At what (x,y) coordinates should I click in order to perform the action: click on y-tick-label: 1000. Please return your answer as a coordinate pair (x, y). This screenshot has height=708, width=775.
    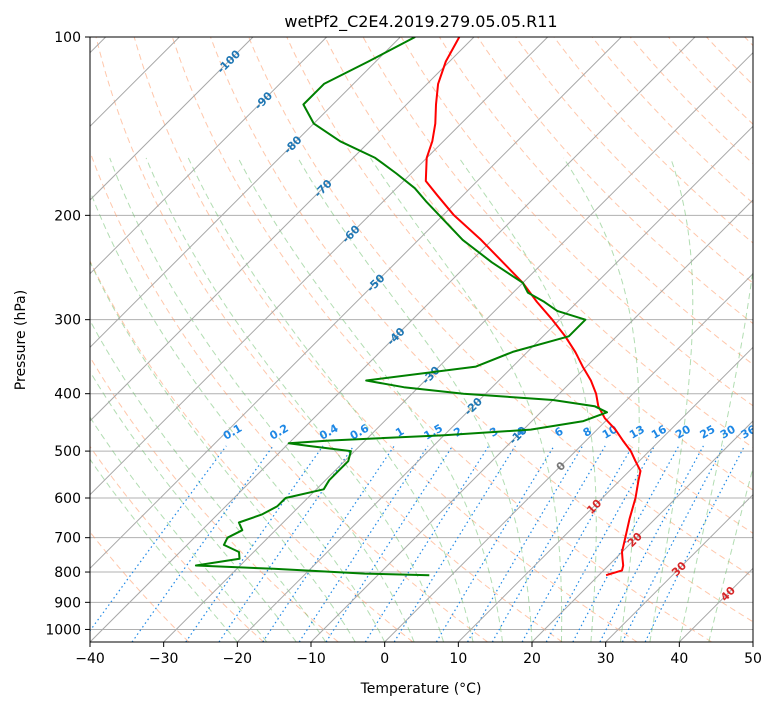
    Looking at the image, I should click on (63, 630).